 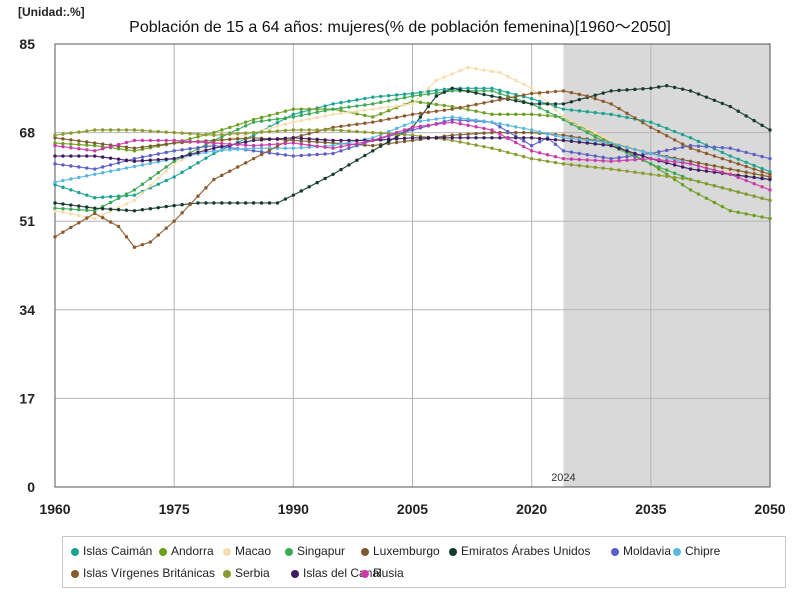 I want to click on y-axis-ticks: 0 17 34 51 68 85, so click(x=27, y=265).